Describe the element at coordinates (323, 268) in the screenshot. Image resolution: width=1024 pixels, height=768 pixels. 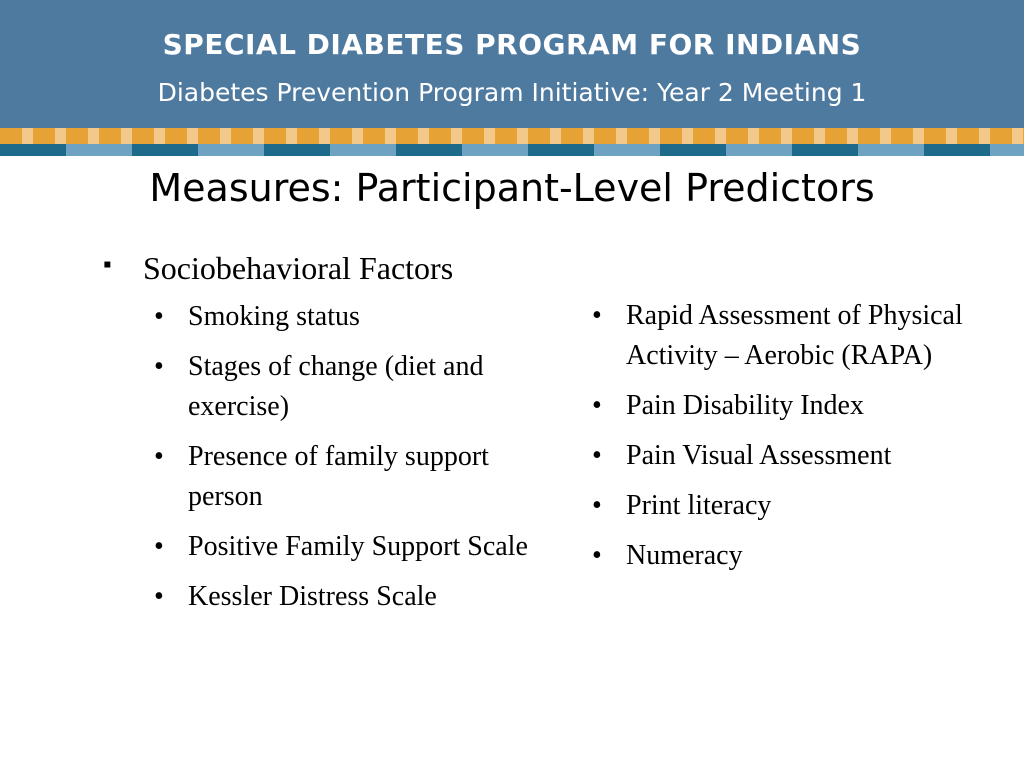
I see `heading: Sociobehavioral Factors` at that location.